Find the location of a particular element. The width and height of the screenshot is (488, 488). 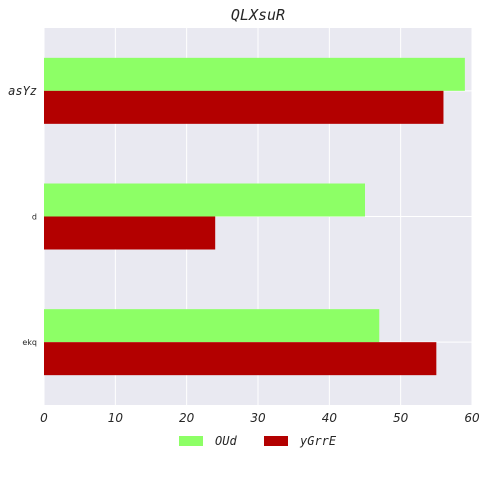

y-category-label: d is located at coordinates (34, 217).